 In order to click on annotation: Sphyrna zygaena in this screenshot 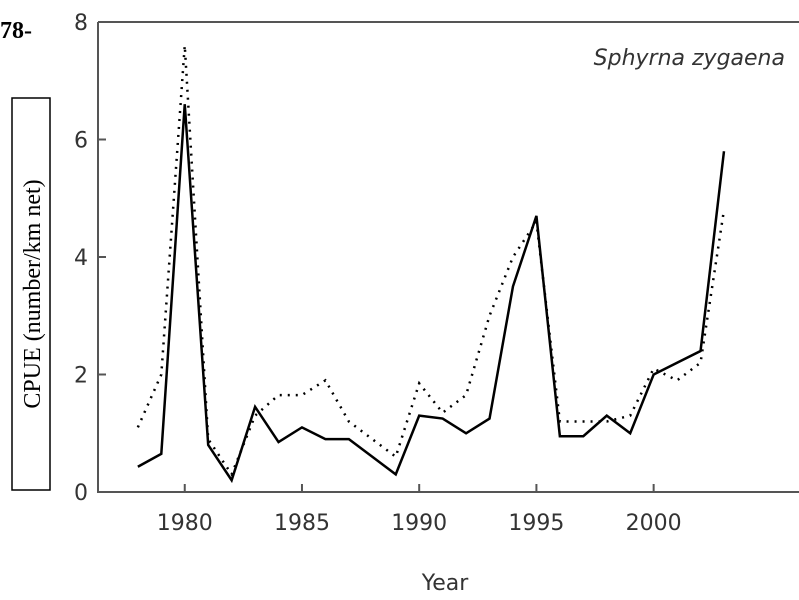, I will do `click(689, 58)`.